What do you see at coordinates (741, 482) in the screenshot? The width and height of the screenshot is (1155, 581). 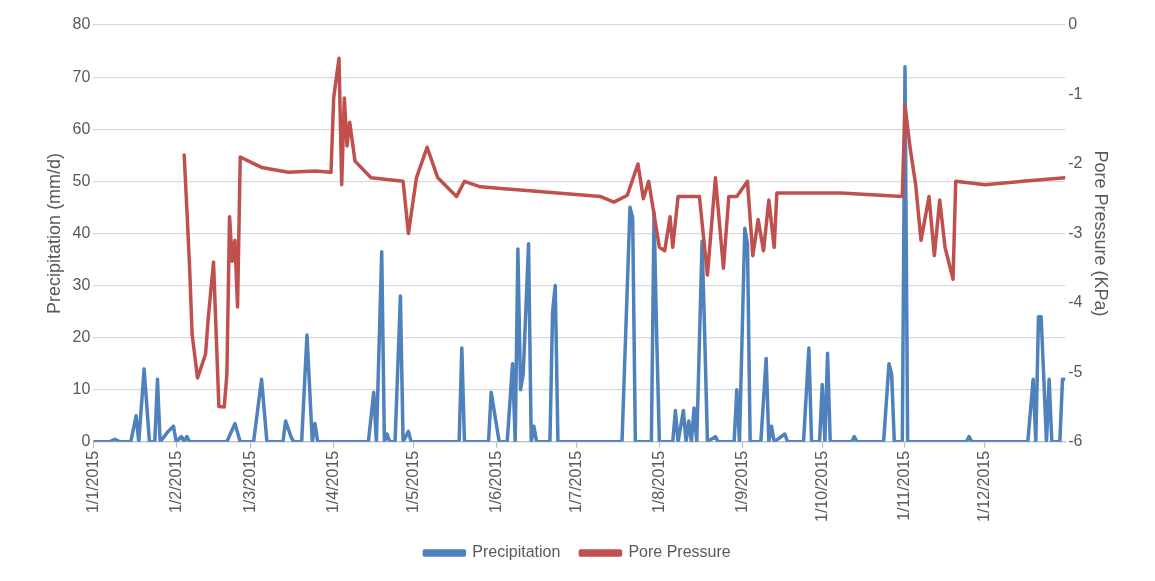 I see `x-tick-label: 1/9/2015` at bounding box center [741, 482].